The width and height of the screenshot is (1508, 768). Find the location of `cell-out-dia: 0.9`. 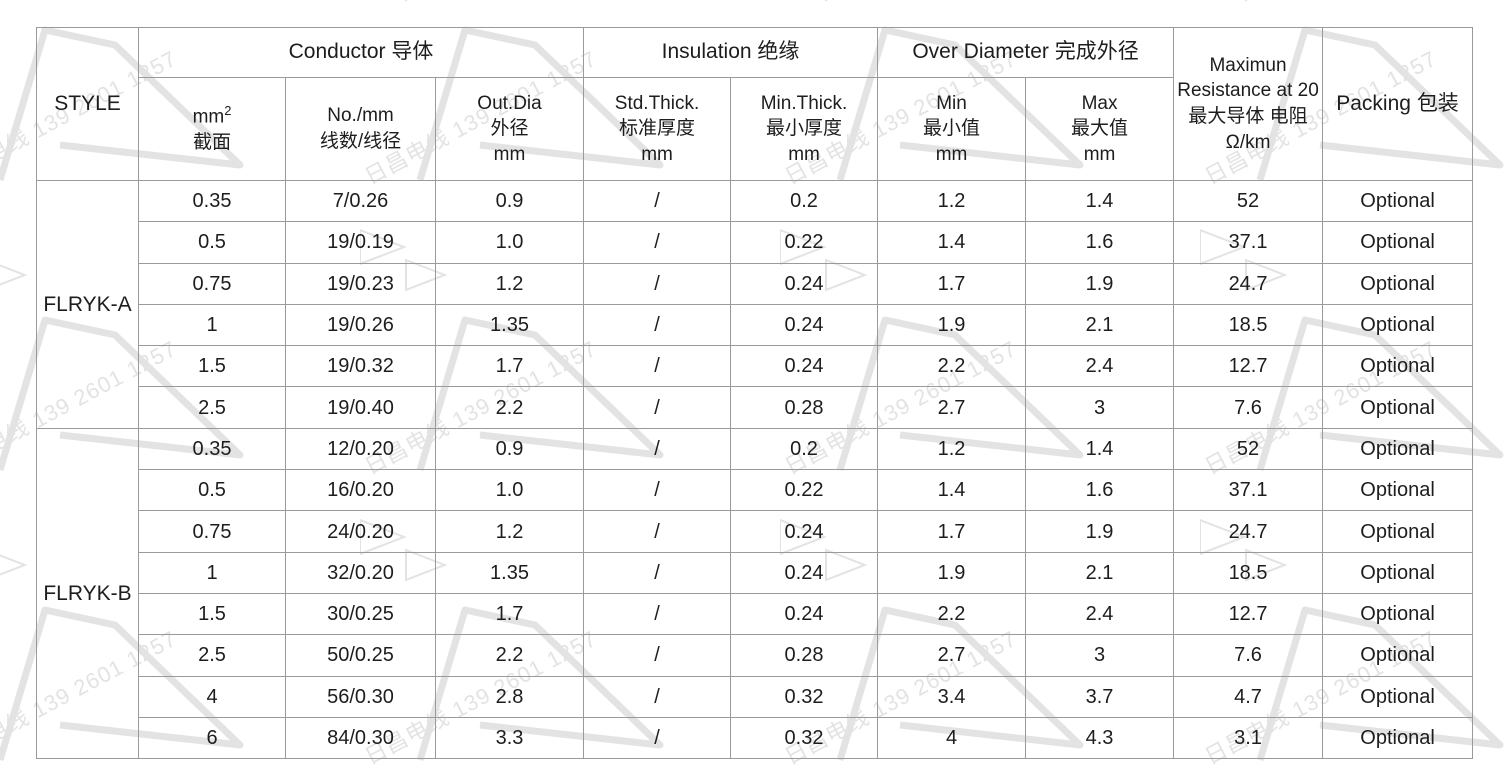

cell-out-dia: 0.9 is located at coordinates (509, 449).